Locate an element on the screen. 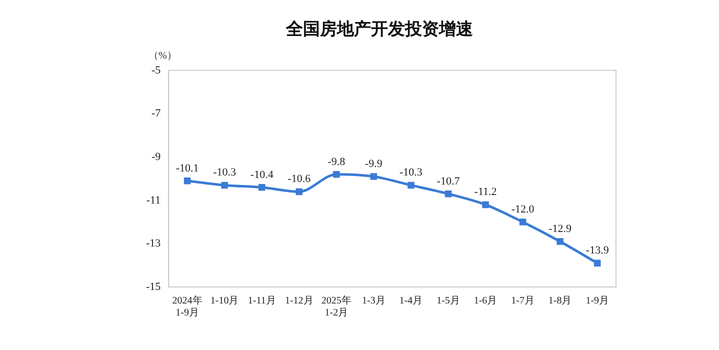 This screenshot has width=719, height=350. data-label: -11.2 is located at coordinates (485, 192).